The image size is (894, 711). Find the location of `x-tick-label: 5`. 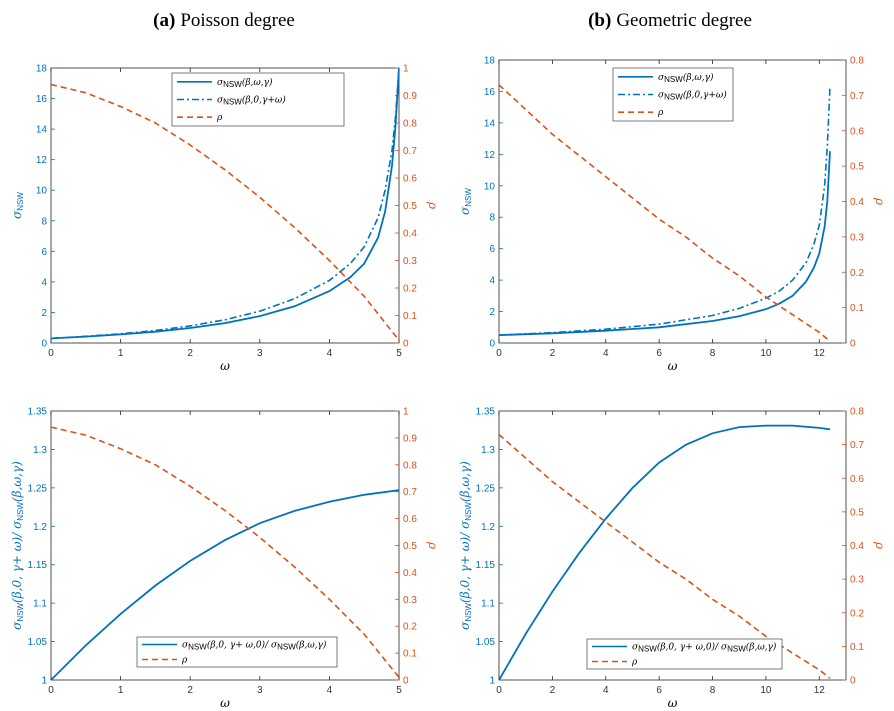

x-tick-label: 5 is located at coordinates (399, 353).